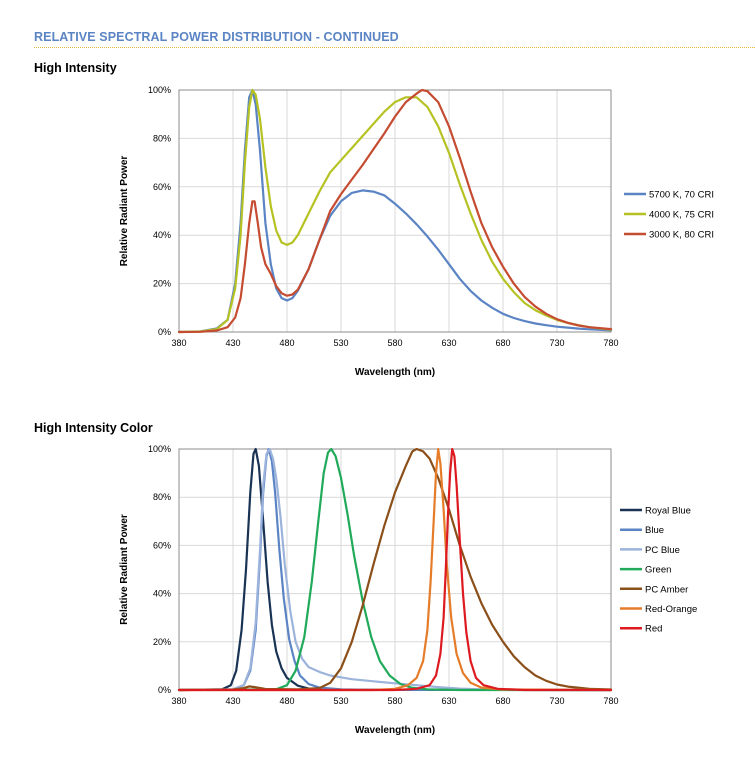 The image size is (755, 769). Describe the element at coordinates (653, 629) in the screenshot. I see `legend-label: Red` at that location.